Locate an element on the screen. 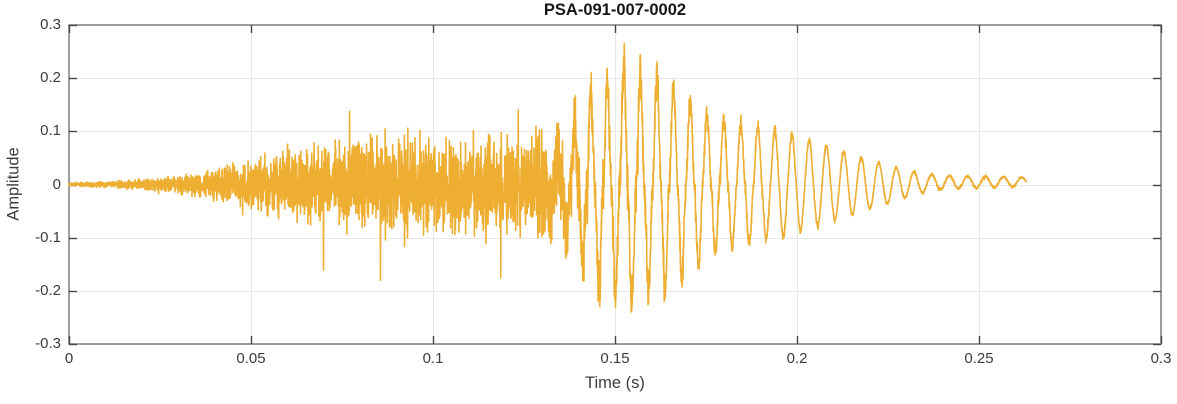 The width and height of the screenshot is (1177, 404). x-tick-label: 0.1 is located at coordinates (433, 358).